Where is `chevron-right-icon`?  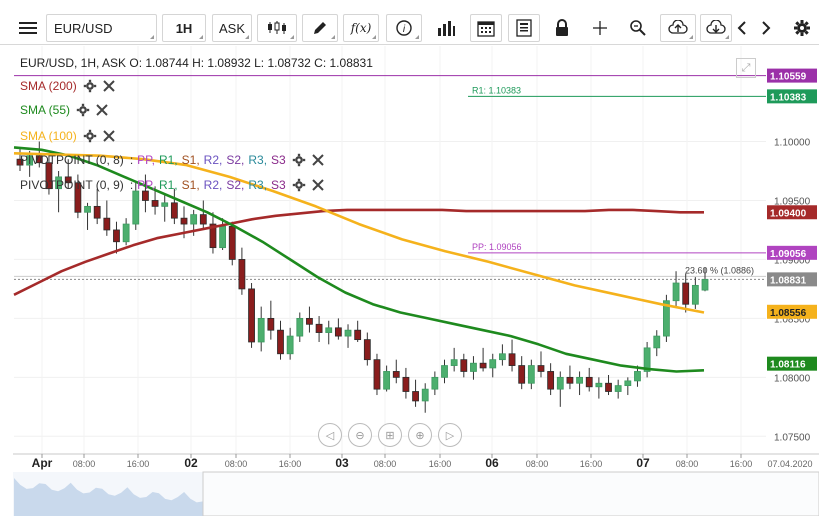
chevron-right-icon is located at coordinates (766, 28).